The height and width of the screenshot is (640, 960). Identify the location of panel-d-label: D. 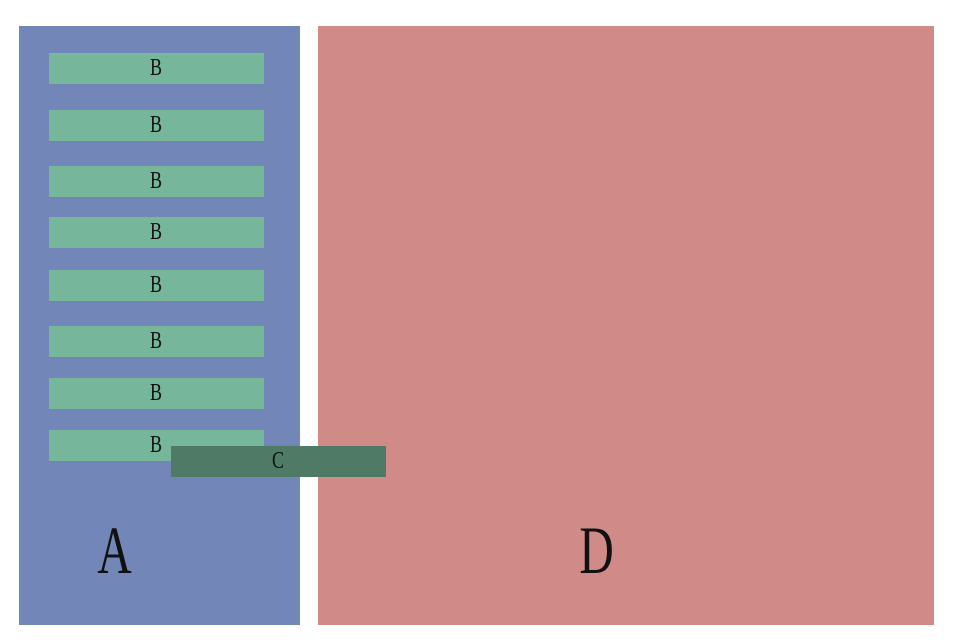
(596, 550).